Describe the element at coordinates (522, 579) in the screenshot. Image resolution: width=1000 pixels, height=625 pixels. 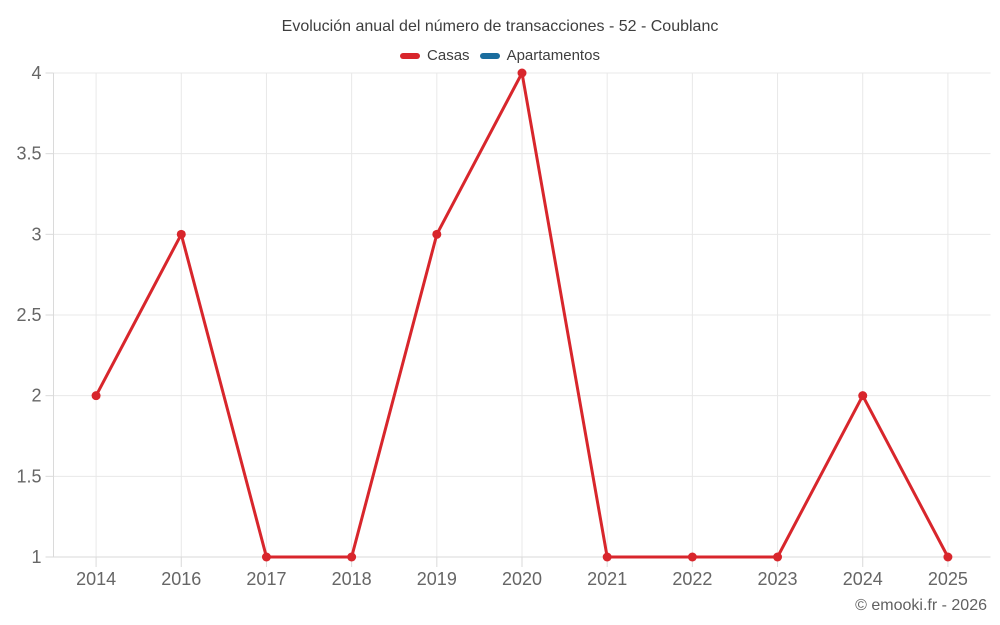
I see `x-axis-label: 2020` at that location.